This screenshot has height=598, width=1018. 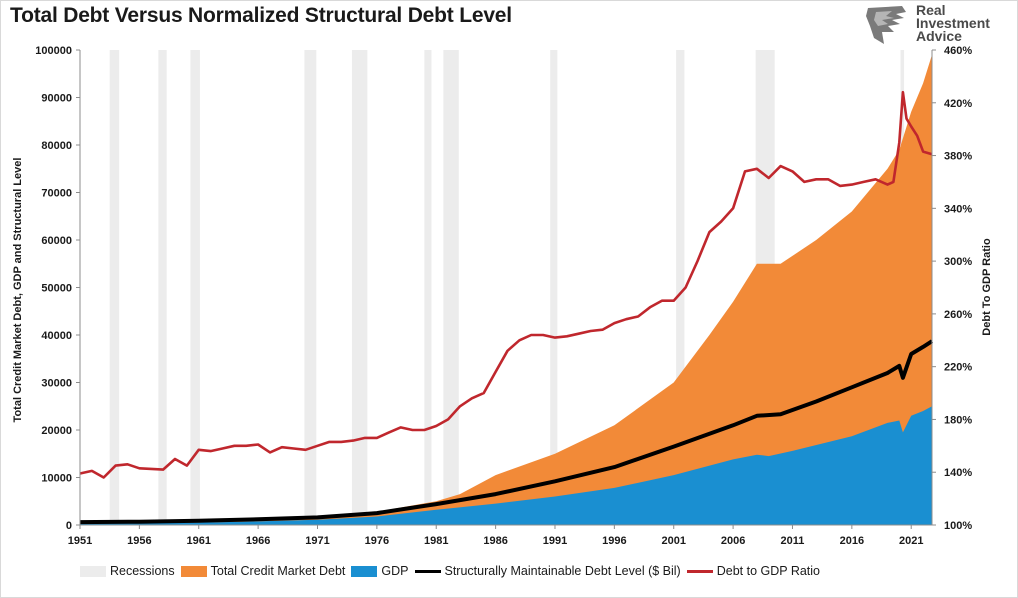 I want to click on x-tick-label: 2011, so click(x=793, y=541).